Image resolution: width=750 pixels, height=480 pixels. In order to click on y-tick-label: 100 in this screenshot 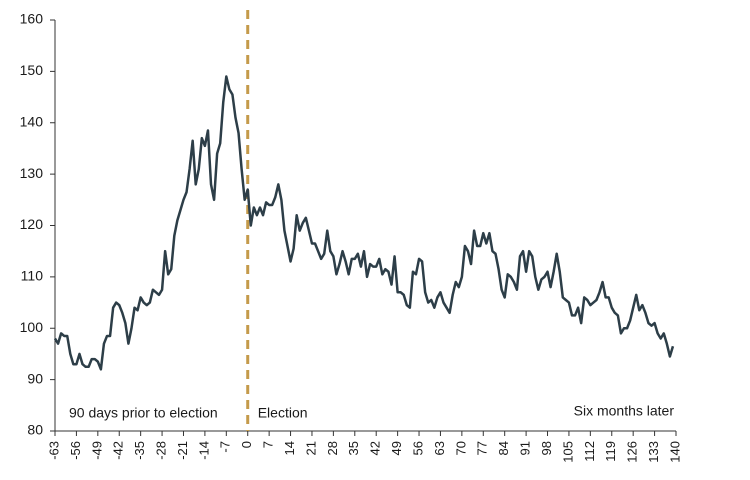, I will do `click(32, 327)`.